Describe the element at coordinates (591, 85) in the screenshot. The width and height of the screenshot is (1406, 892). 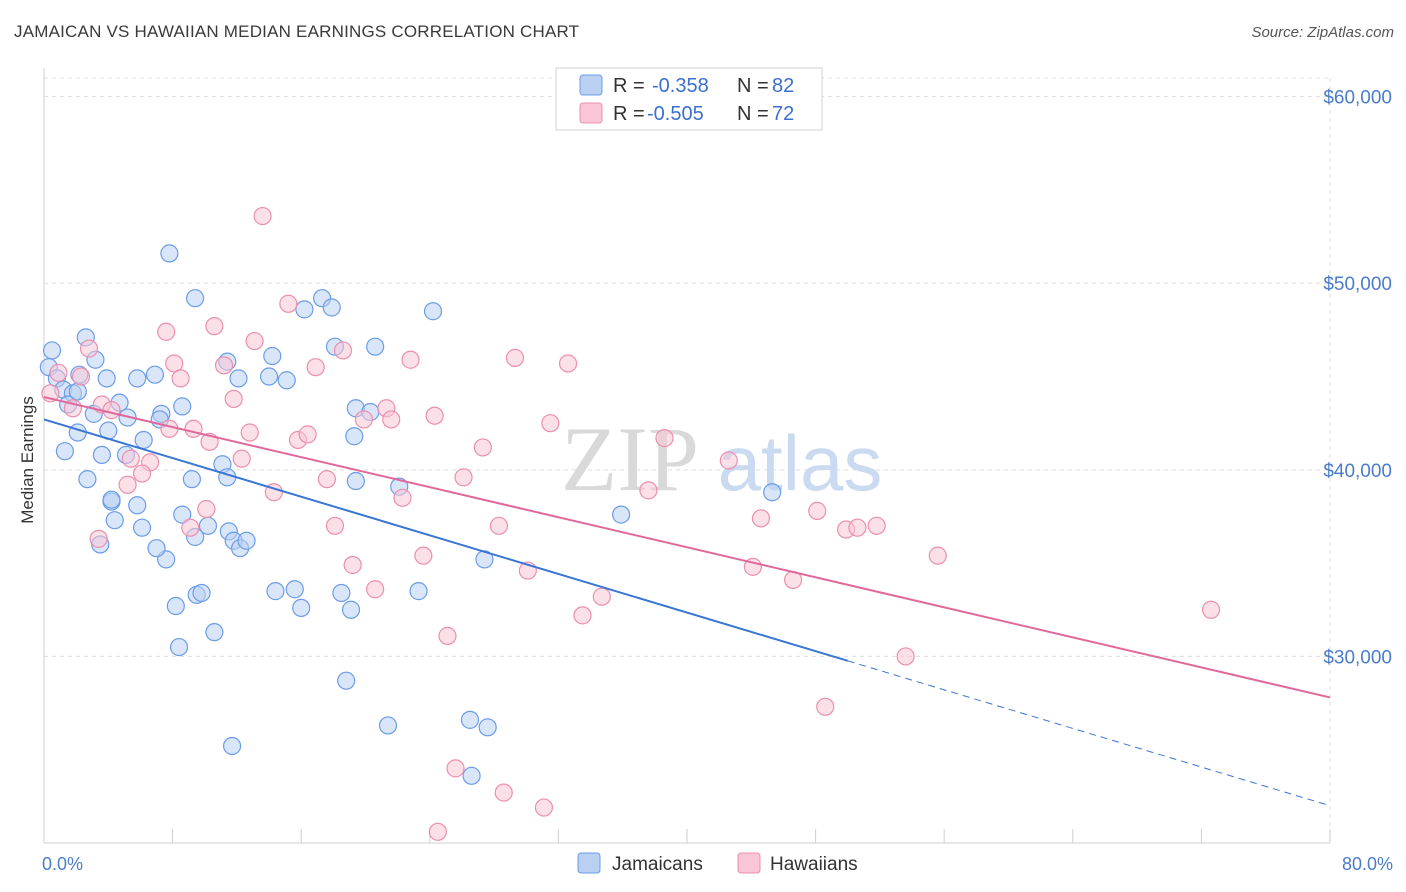
I see `legend-swatch-jamaicans` at that location.